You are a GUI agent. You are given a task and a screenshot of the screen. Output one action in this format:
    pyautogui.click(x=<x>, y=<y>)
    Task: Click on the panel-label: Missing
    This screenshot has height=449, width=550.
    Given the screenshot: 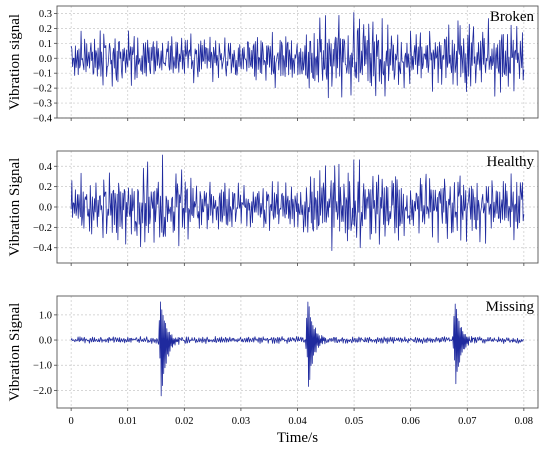 What is the action you would take?
    pyautogui.click(x=510, y=307)
    